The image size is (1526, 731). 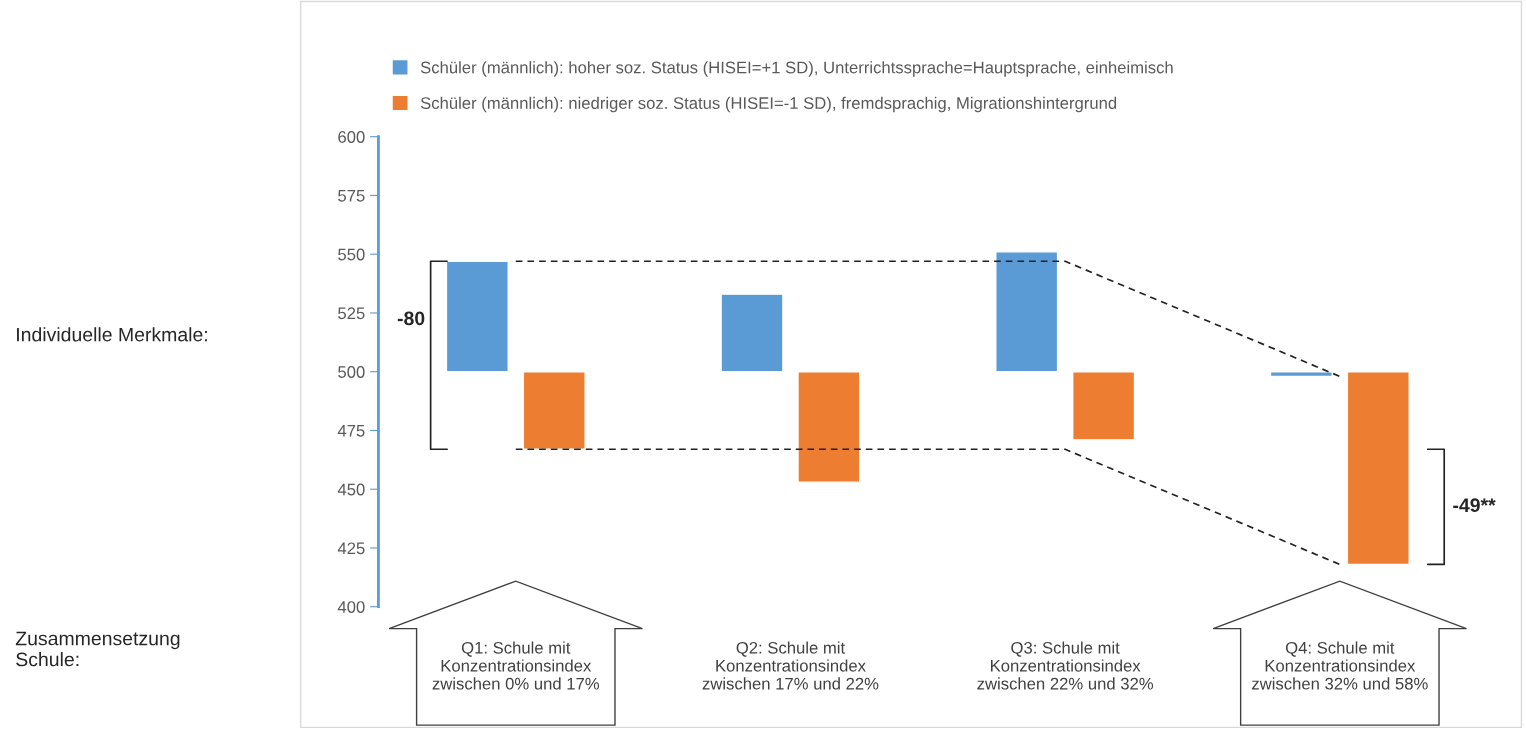 What do you see at coordinates (351, 137) in the screenshot?
I see `y-tick-label: 600` at bounding box center [351, 137].